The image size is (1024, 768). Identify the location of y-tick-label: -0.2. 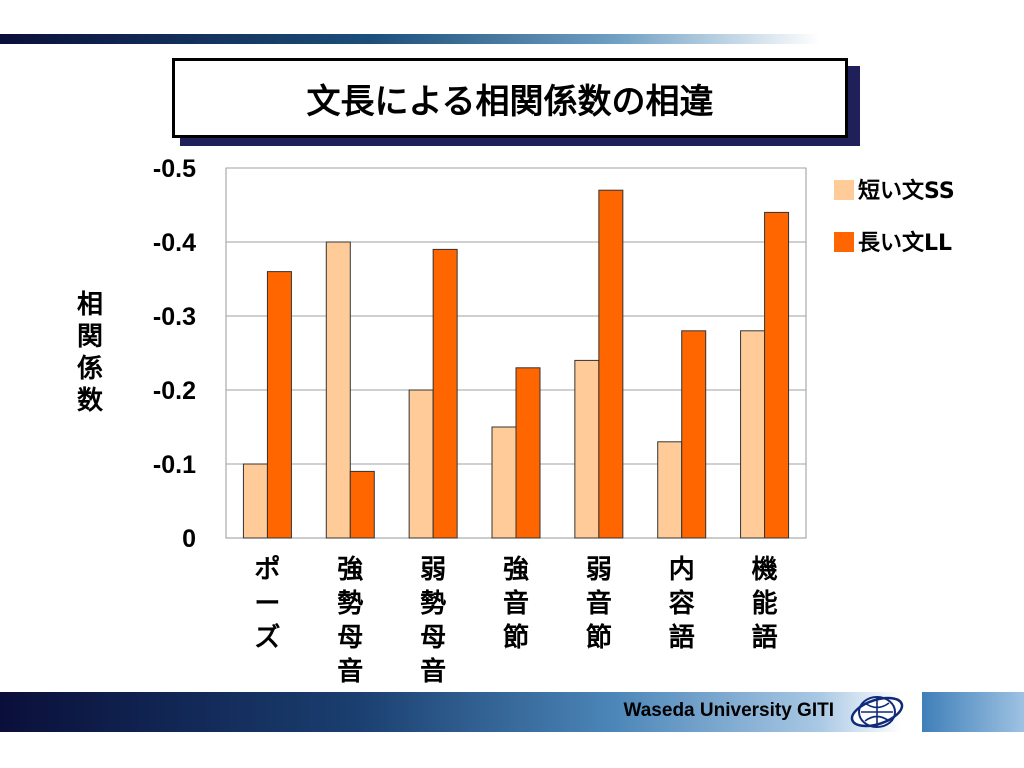
(174, 391).